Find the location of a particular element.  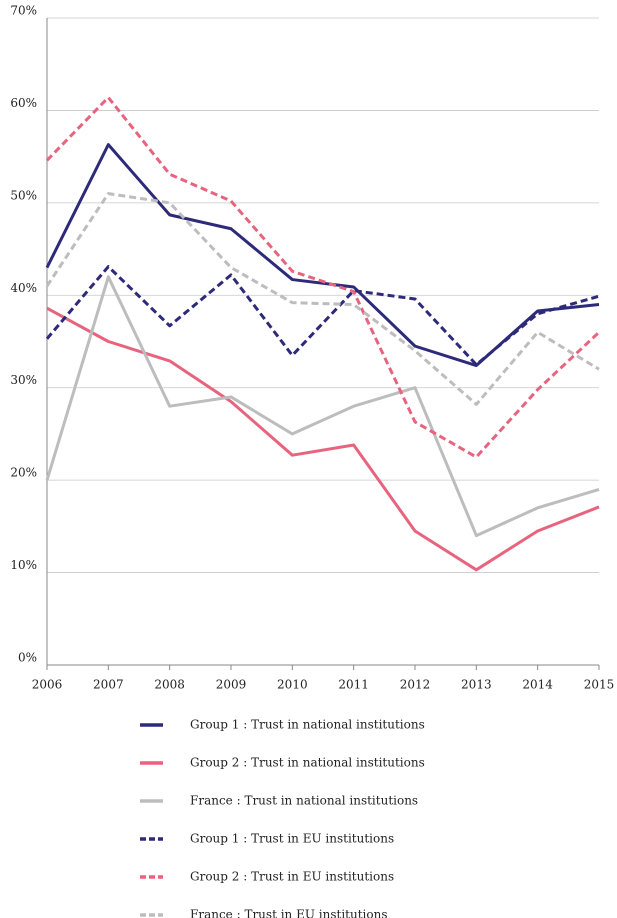

y-tick-label: 40% is located at coordinates (23, 288).